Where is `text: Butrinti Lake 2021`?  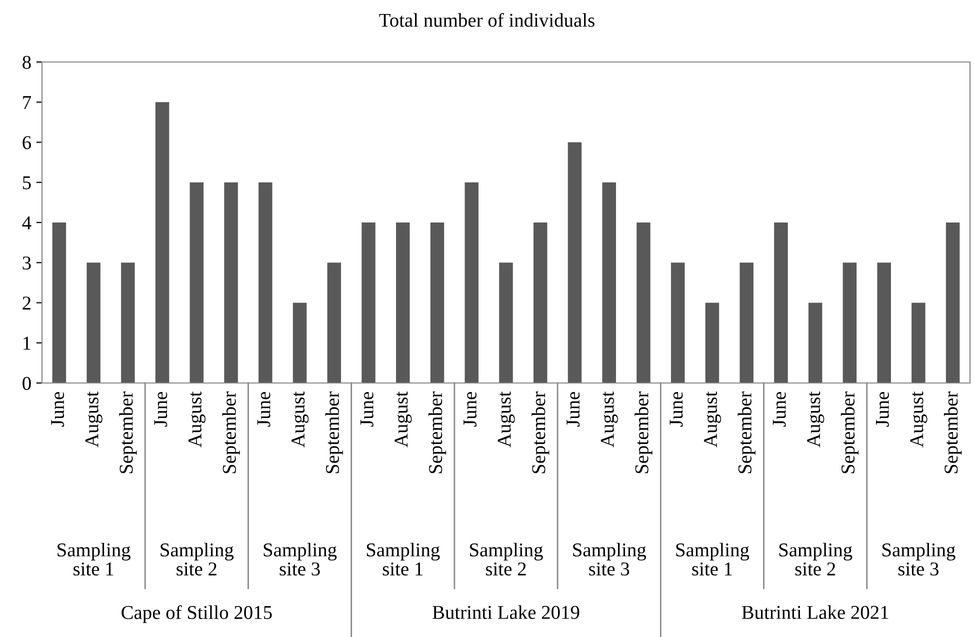 text: Butrinti Lake 2021 is located at coordinates (815, 612).